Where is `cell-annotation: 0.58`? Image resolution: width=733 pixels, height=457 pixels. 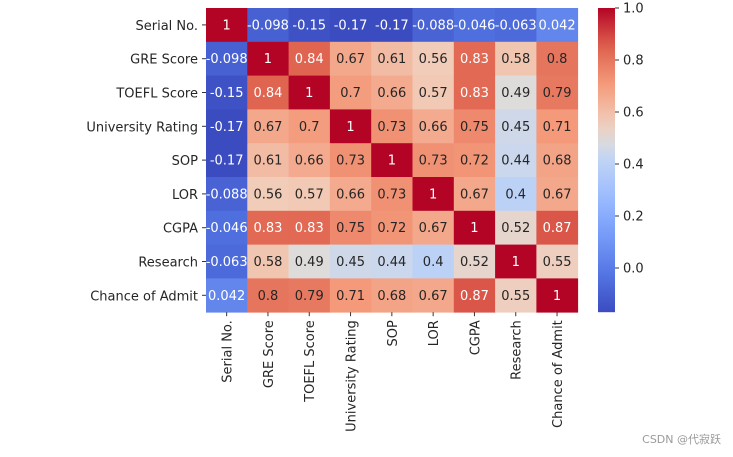
cell-annotation: 0.58 is located at coordinates (515, 59).